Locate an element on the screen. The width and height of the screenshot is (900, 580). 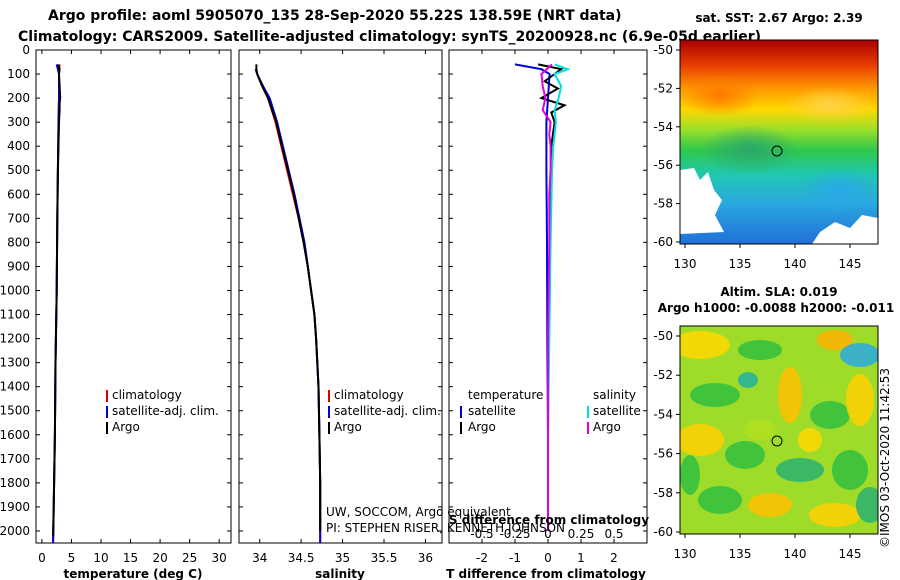
depth-tick-label: 0 is located at coordinates (26, 50).